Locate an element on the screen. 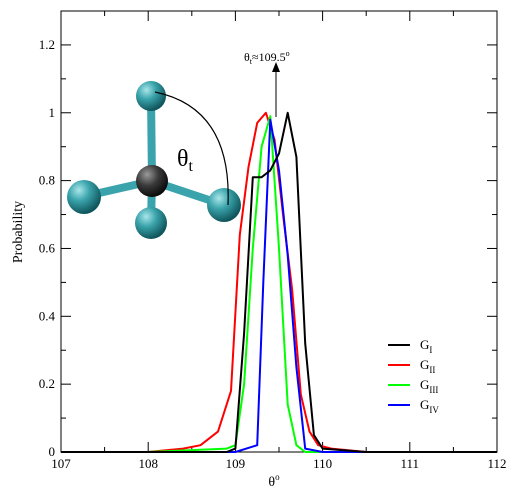 The height and width of the screenshot is (493, 511). x-tick-label: 111 is located at coordinates (410, 463).